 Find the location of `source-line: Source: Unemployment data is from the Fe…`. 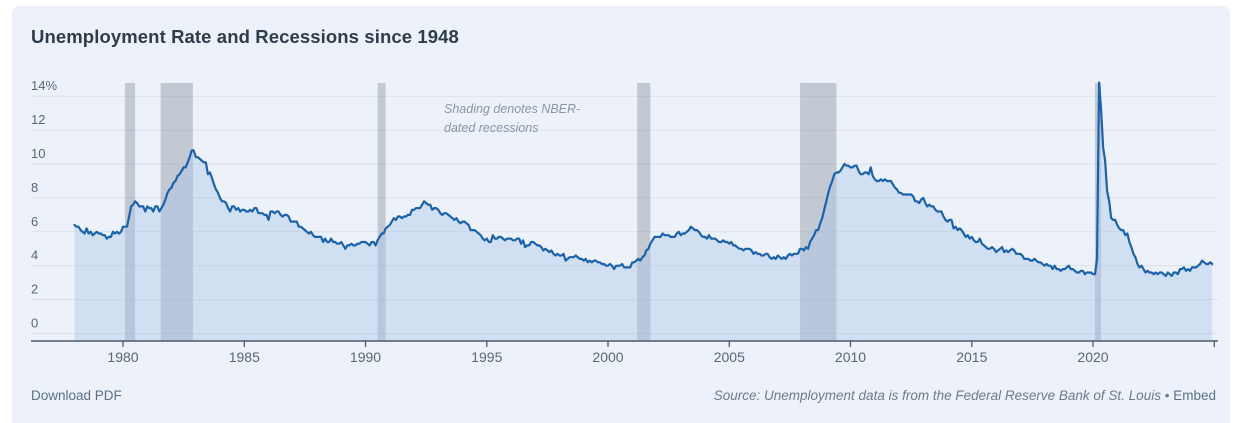

source-line: Source: Unemployment data is from the Fe… is located at coordinates (965, 395).